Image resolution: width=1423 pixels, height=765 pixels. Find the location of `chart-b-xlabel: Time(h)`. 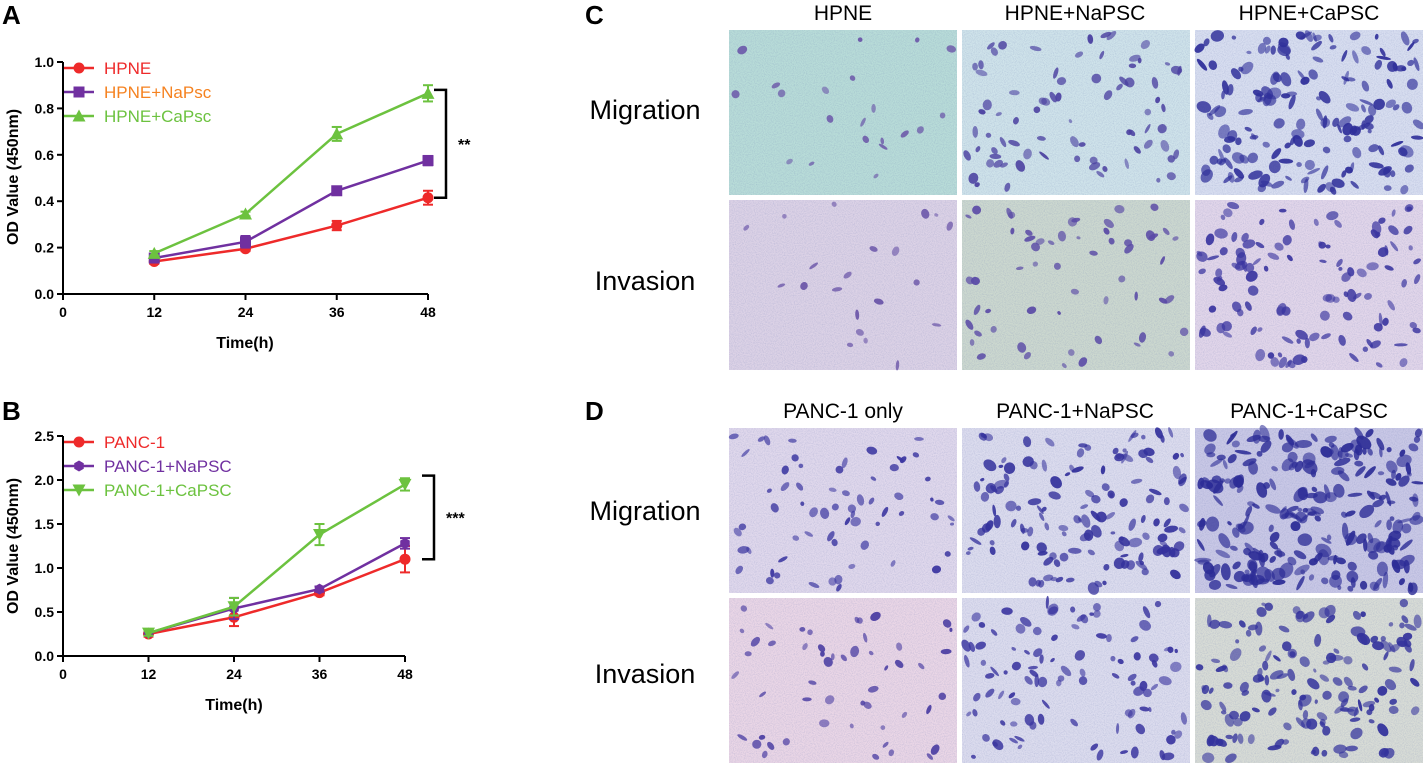

chart-b-xlabel: Time(h) is located at coordinates (233, 705).